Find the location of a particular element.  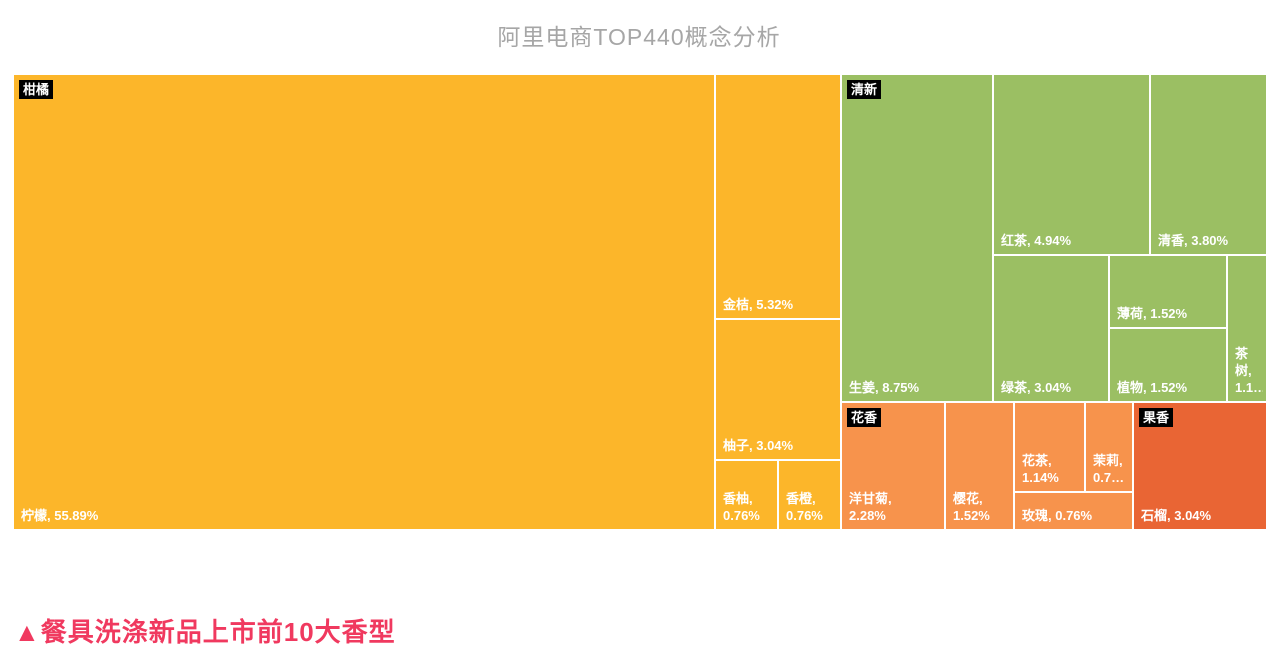

treemap-tile: 香柚, 0.76% is located at coordinates (746, 495).